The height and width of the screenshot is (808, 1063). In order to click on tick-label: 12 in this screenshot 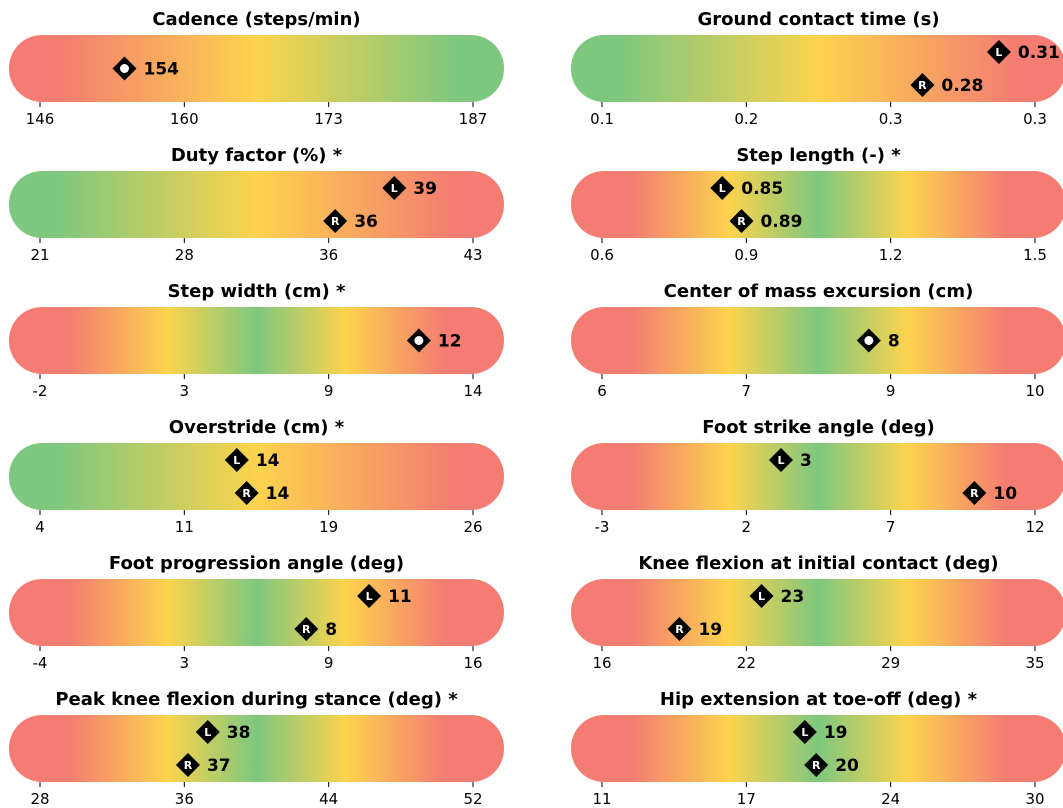, I will do `click(1034, 527)`.